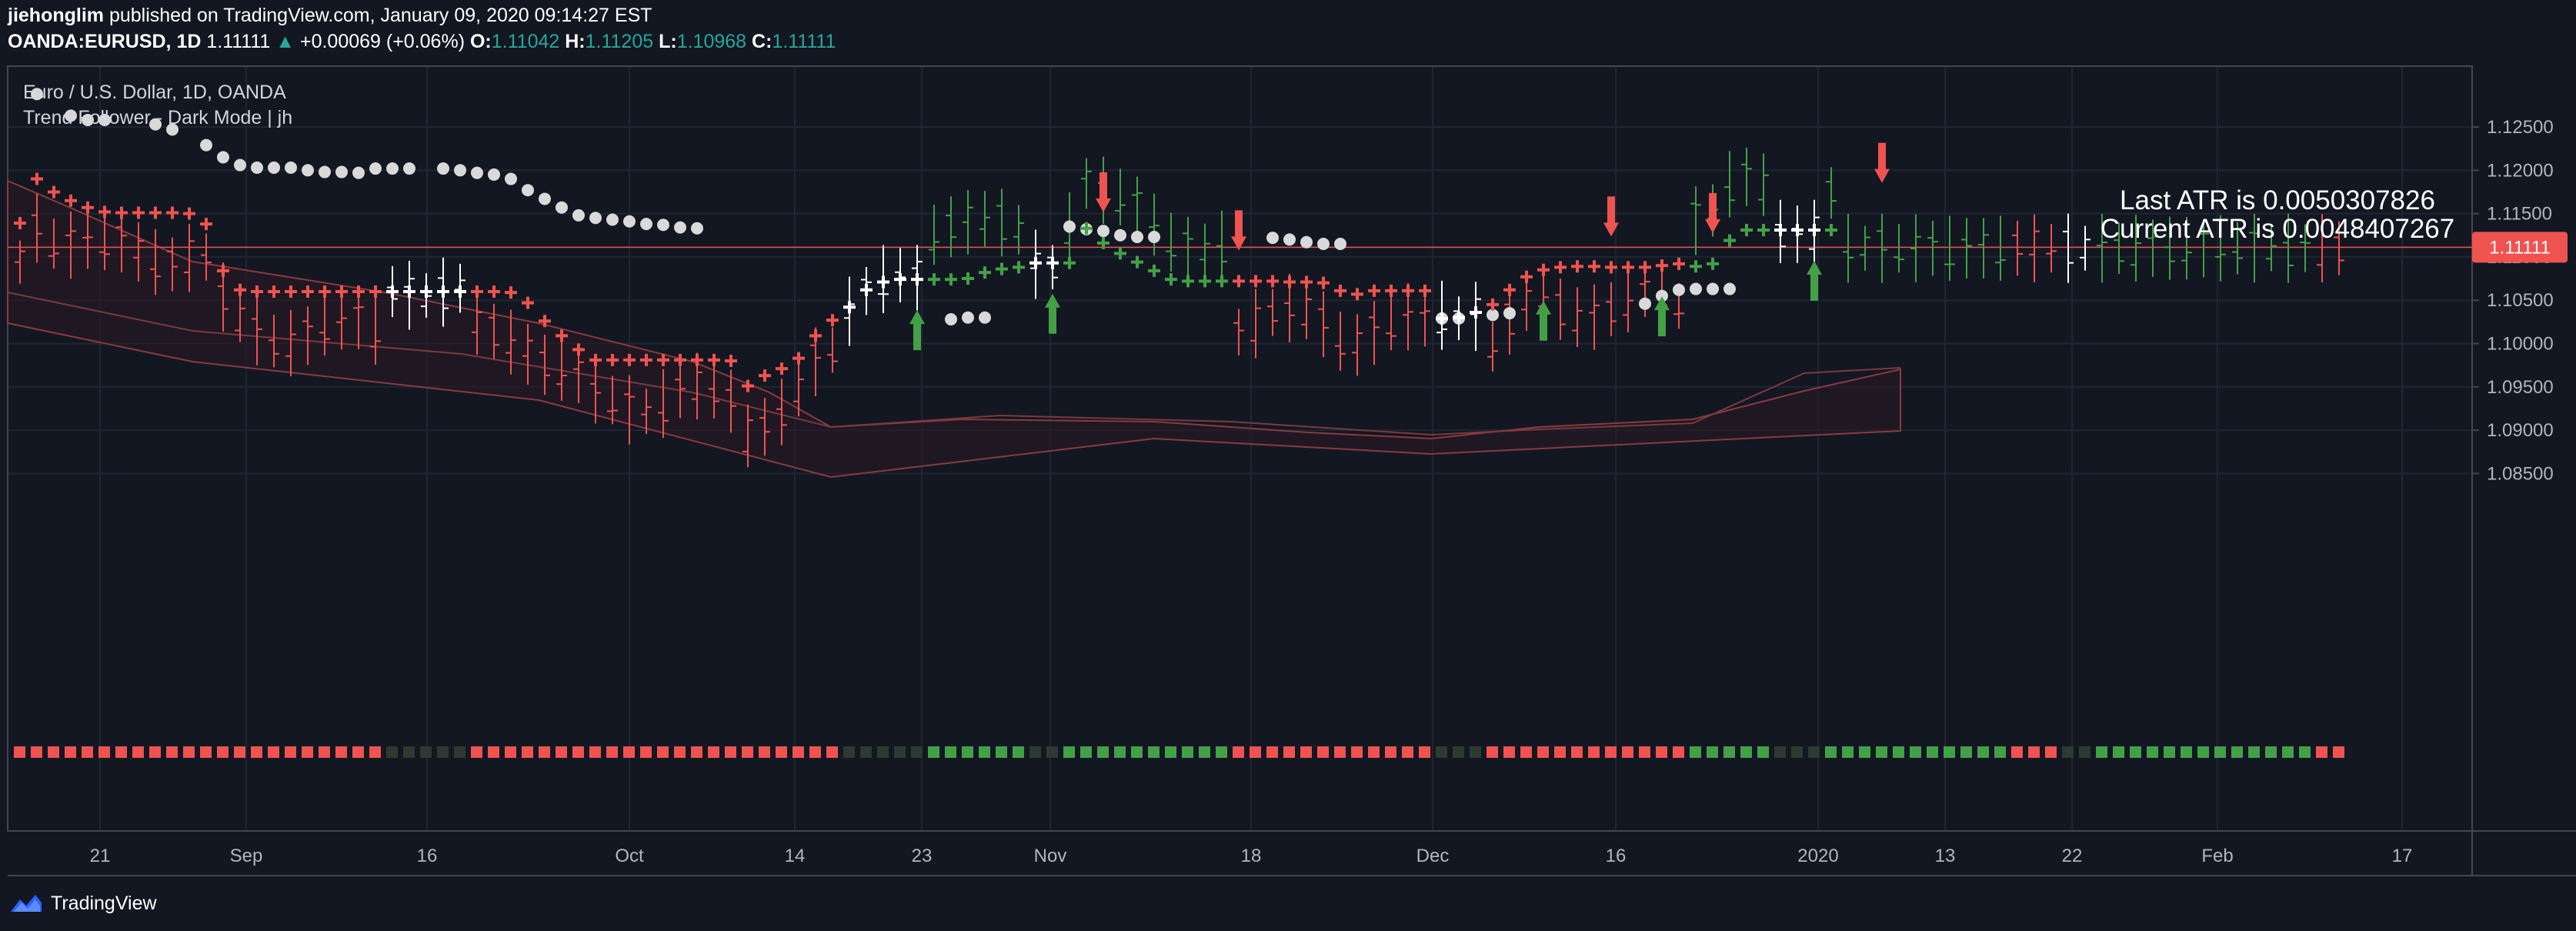  Describe the element at coordinates (56, 15) in the screenshot. I see `publisher-name: jiehonglim` at that location.